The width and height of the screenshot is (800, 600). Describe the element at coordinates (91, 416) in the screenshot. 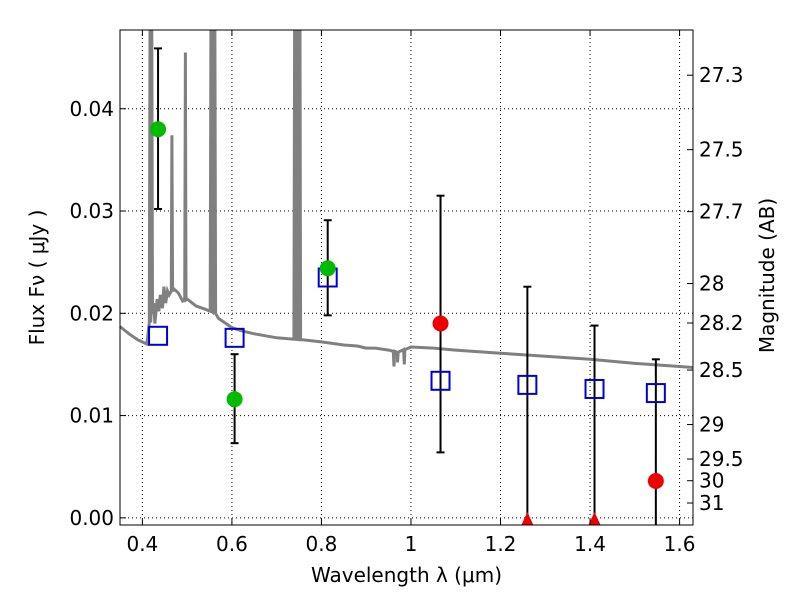

I see `y-tick-label: 0.01` at that location.